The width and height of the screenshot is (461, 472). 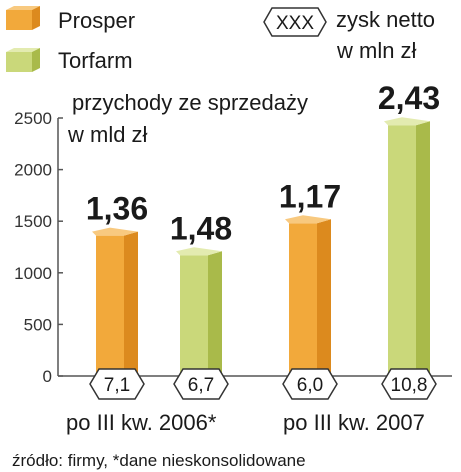 I want to click on profit-badge-value: 6,0, so click(x=310, y=385).